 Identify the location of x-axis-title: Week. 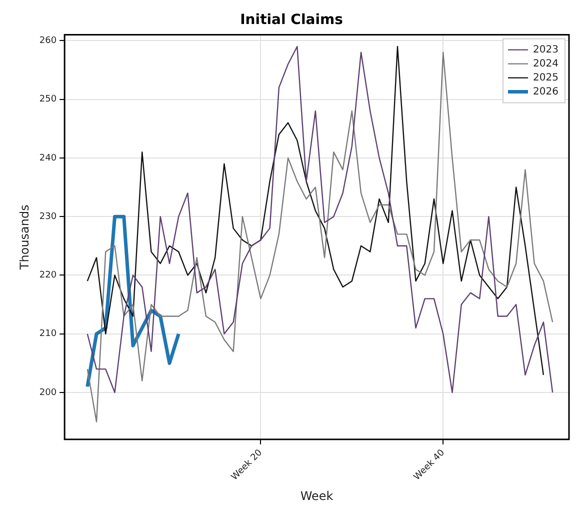
(317, 495).